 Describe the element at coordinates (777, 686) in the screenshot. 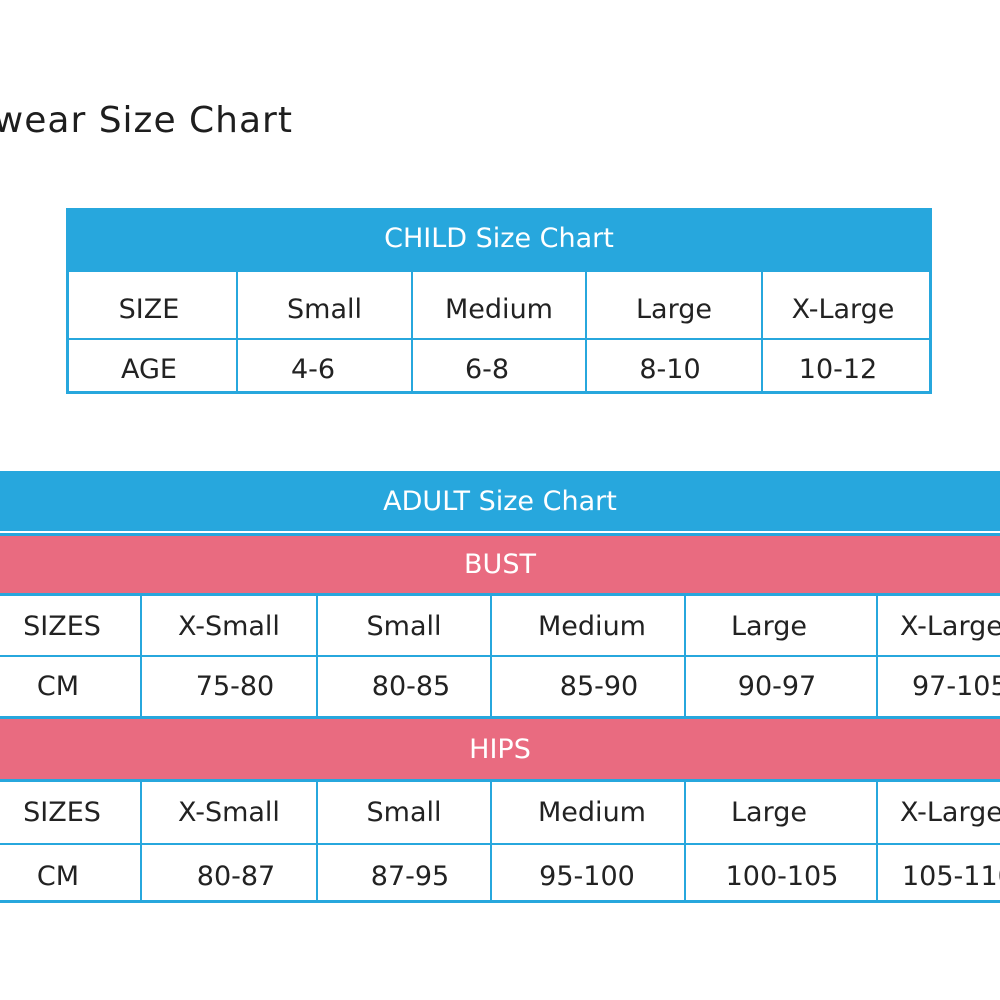

I see `table-cell: 90-97` at that location.